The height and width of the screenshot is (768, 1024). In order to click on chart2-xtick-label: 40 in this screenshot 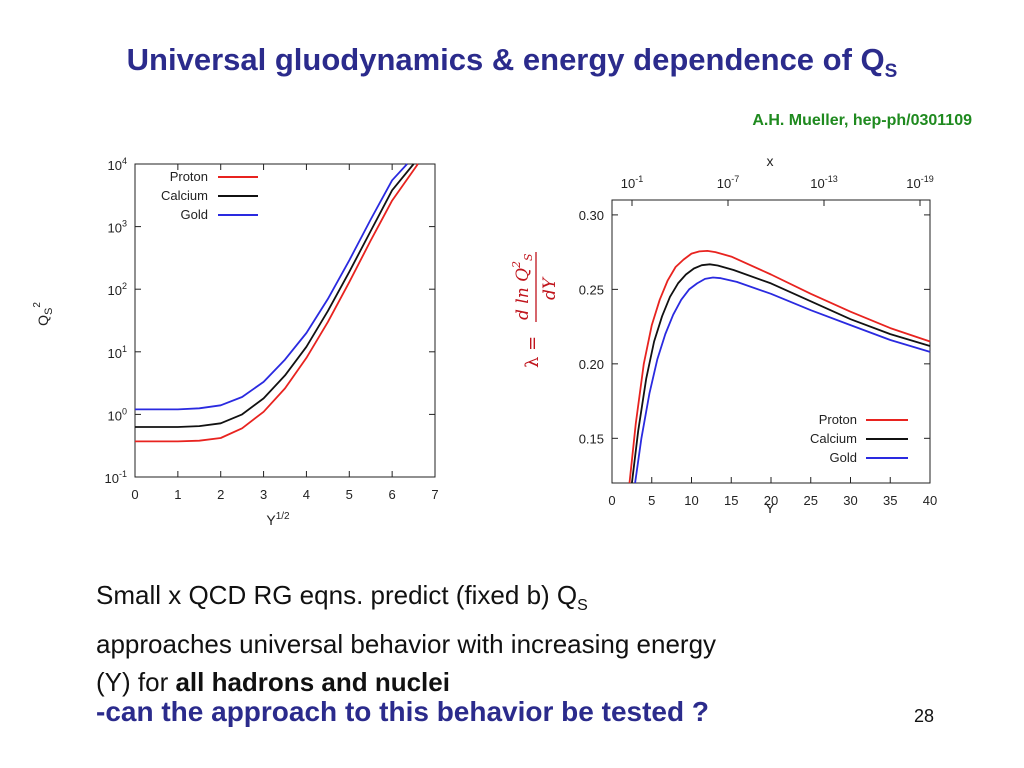, I will do `click(930, 500)`.